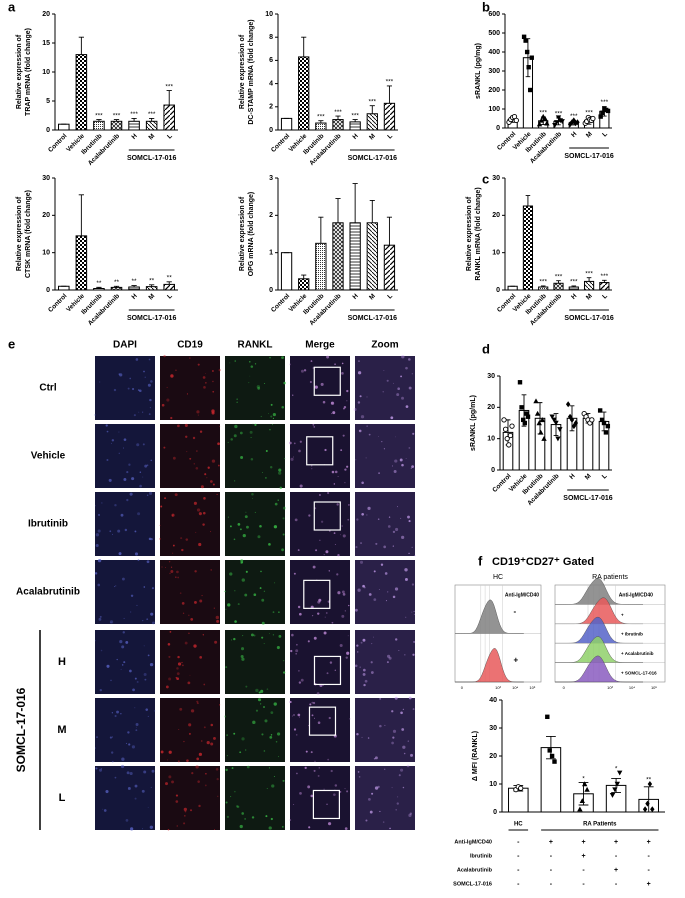 The width and height of the screenshot is (685, 898). I want to click on x-tick-label: H, so click(134, 296).